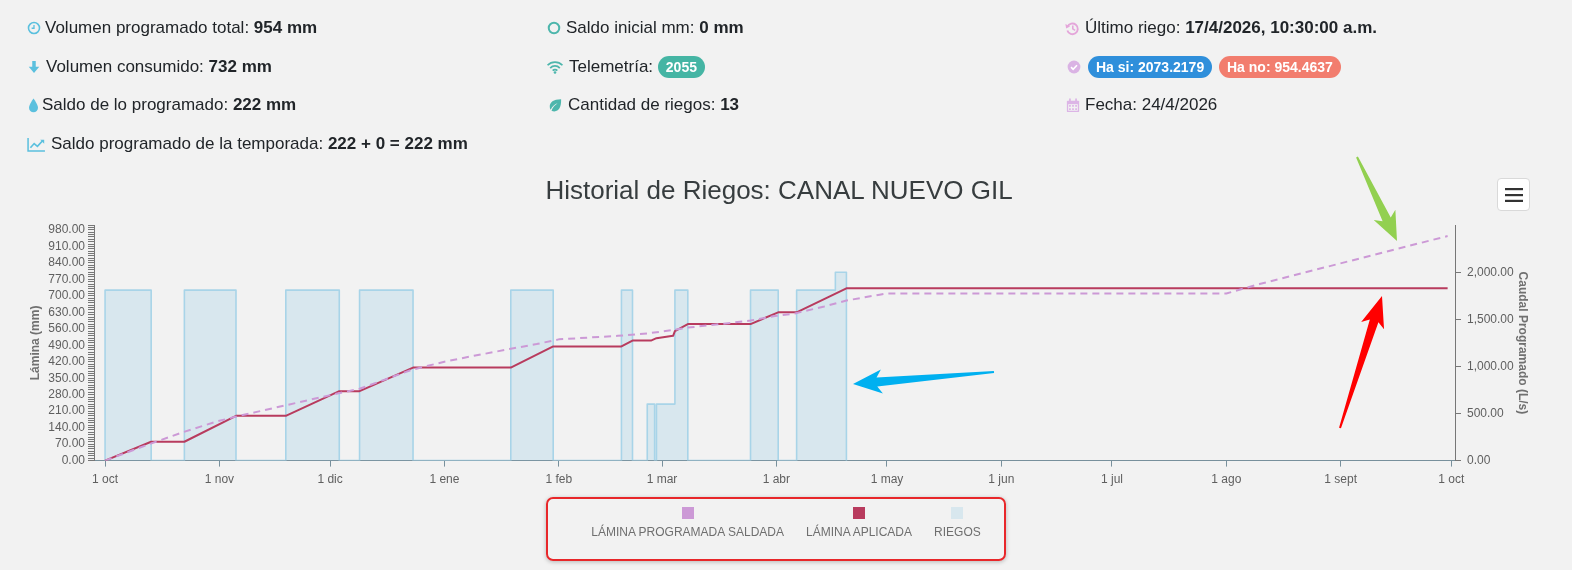  Describe the element at coordinates (1231, 28) in the screenshot. I see `text: Último riego: 17/4/2026, 10:30:00 a.m.` at that location.